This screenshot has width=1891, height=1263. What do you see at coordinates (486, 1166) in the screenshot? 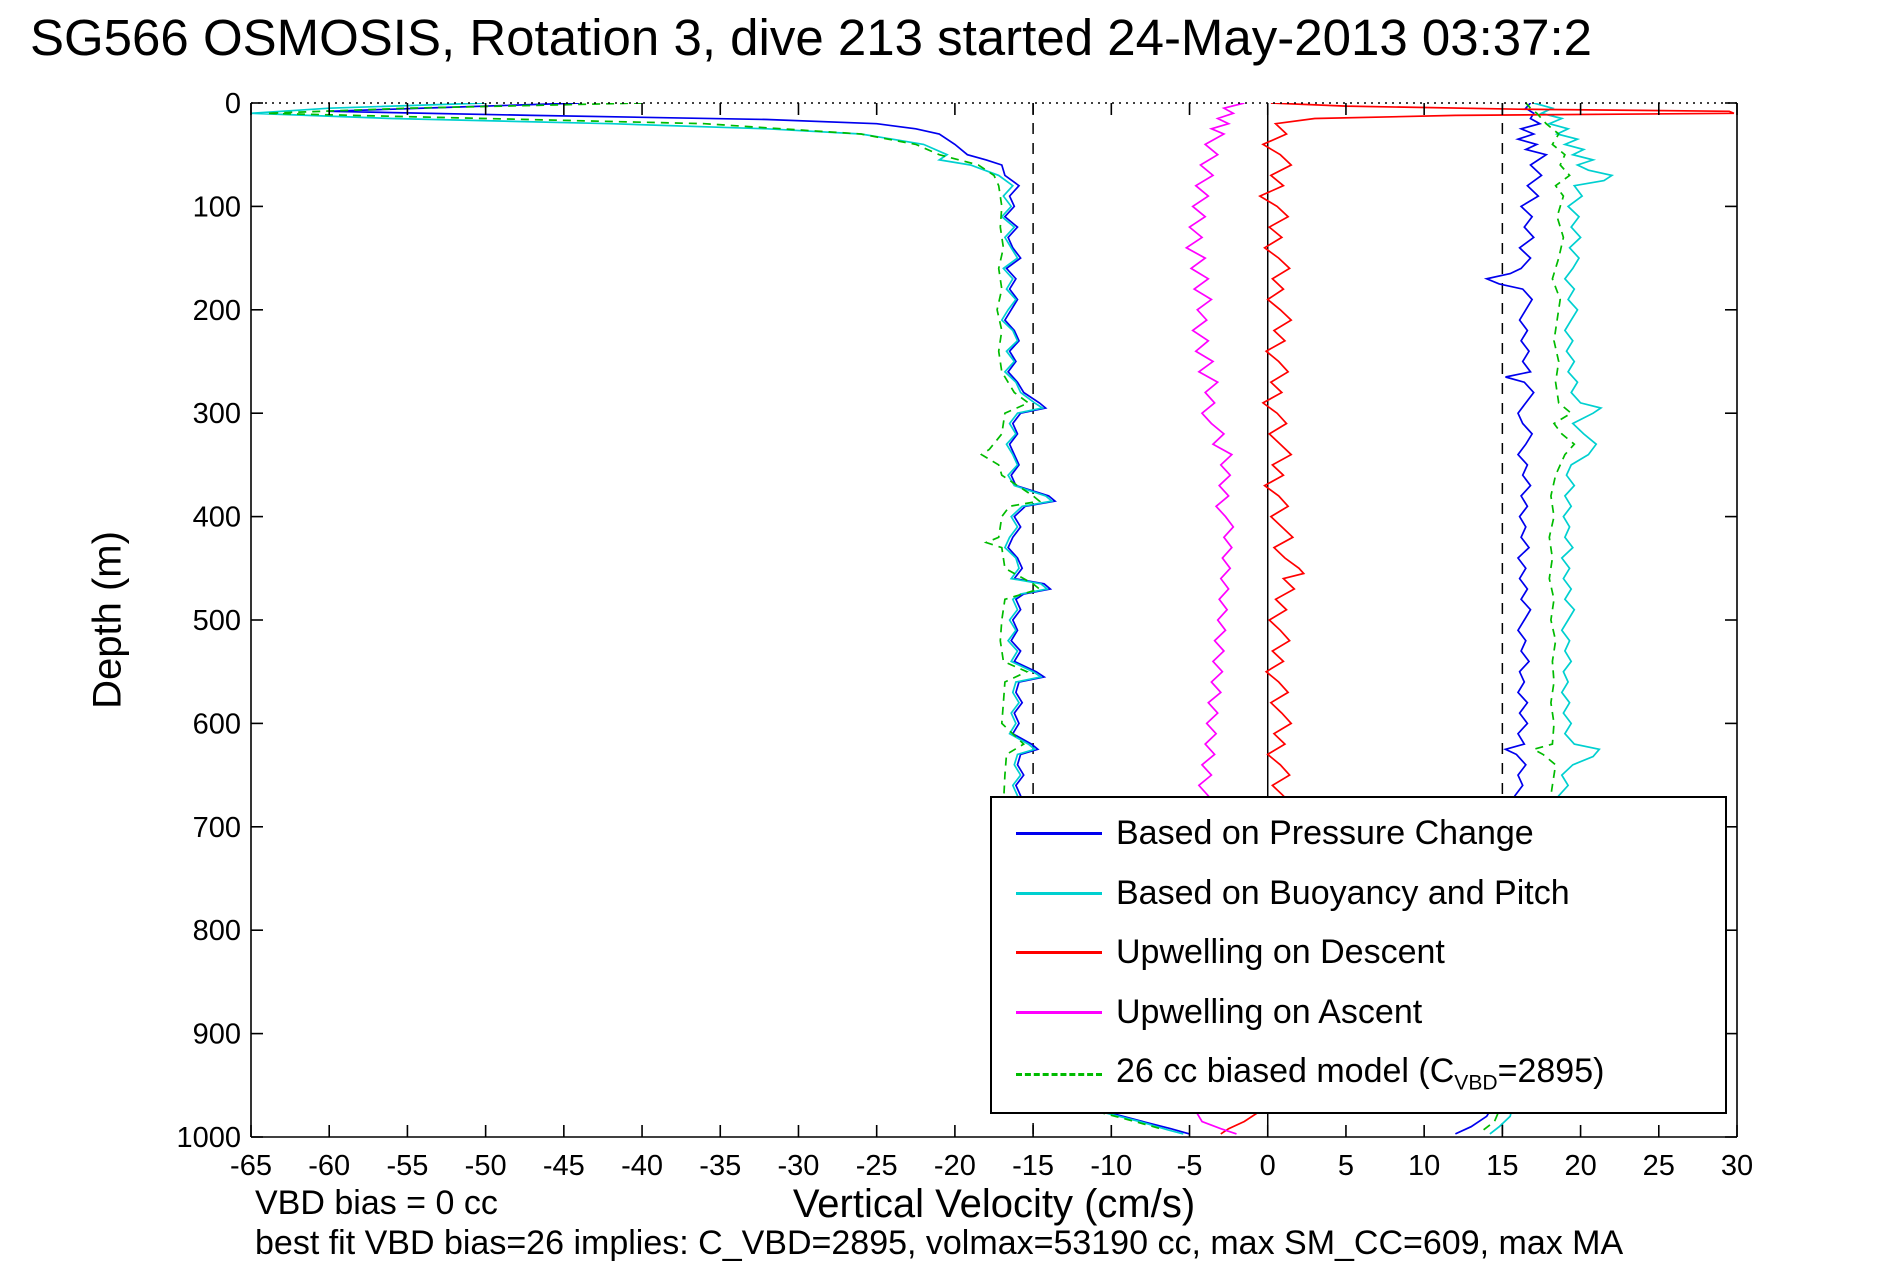
I see `x-tick-label: -50` at bounding box center [486, 1166].